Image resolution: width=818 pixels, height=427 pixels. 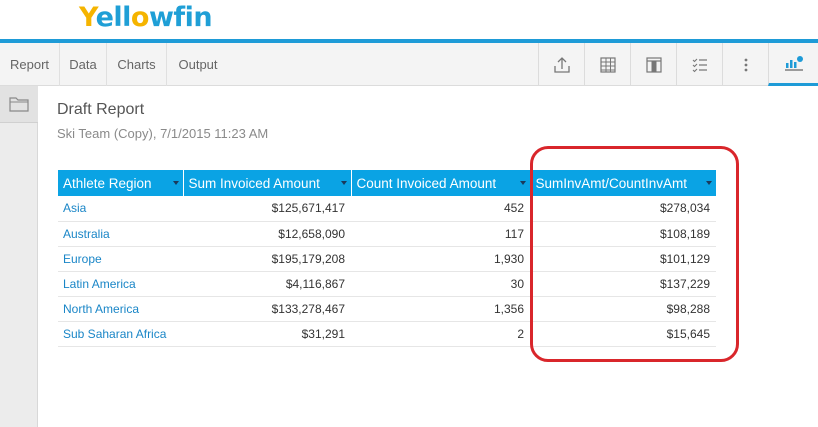 I want to click on logo-part: o, so click(x=140, y=17).